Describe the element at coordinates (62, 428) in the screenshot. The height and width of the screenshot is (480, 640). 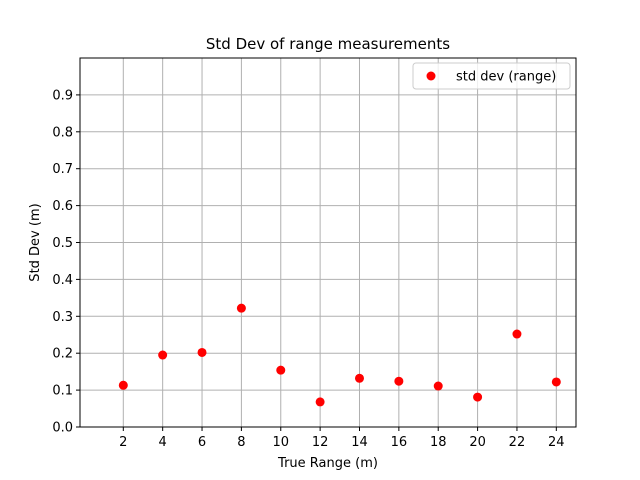
I see `y-tick-label: 0.0` at that location.